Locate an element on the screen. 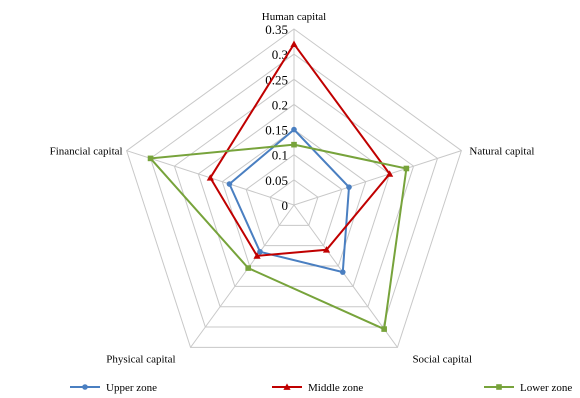  tick-label-2: 0.1 is located at coordinates (280, 155).